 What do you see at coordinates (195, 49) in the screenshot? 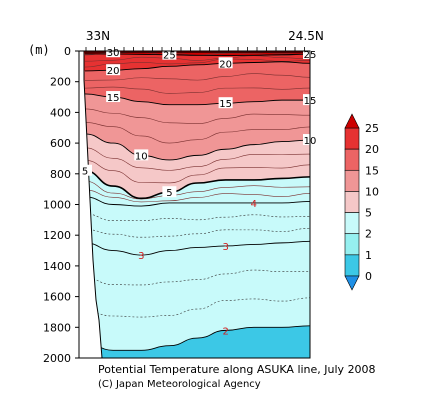
I see `station-ticks` at bounding box center [195, 49].